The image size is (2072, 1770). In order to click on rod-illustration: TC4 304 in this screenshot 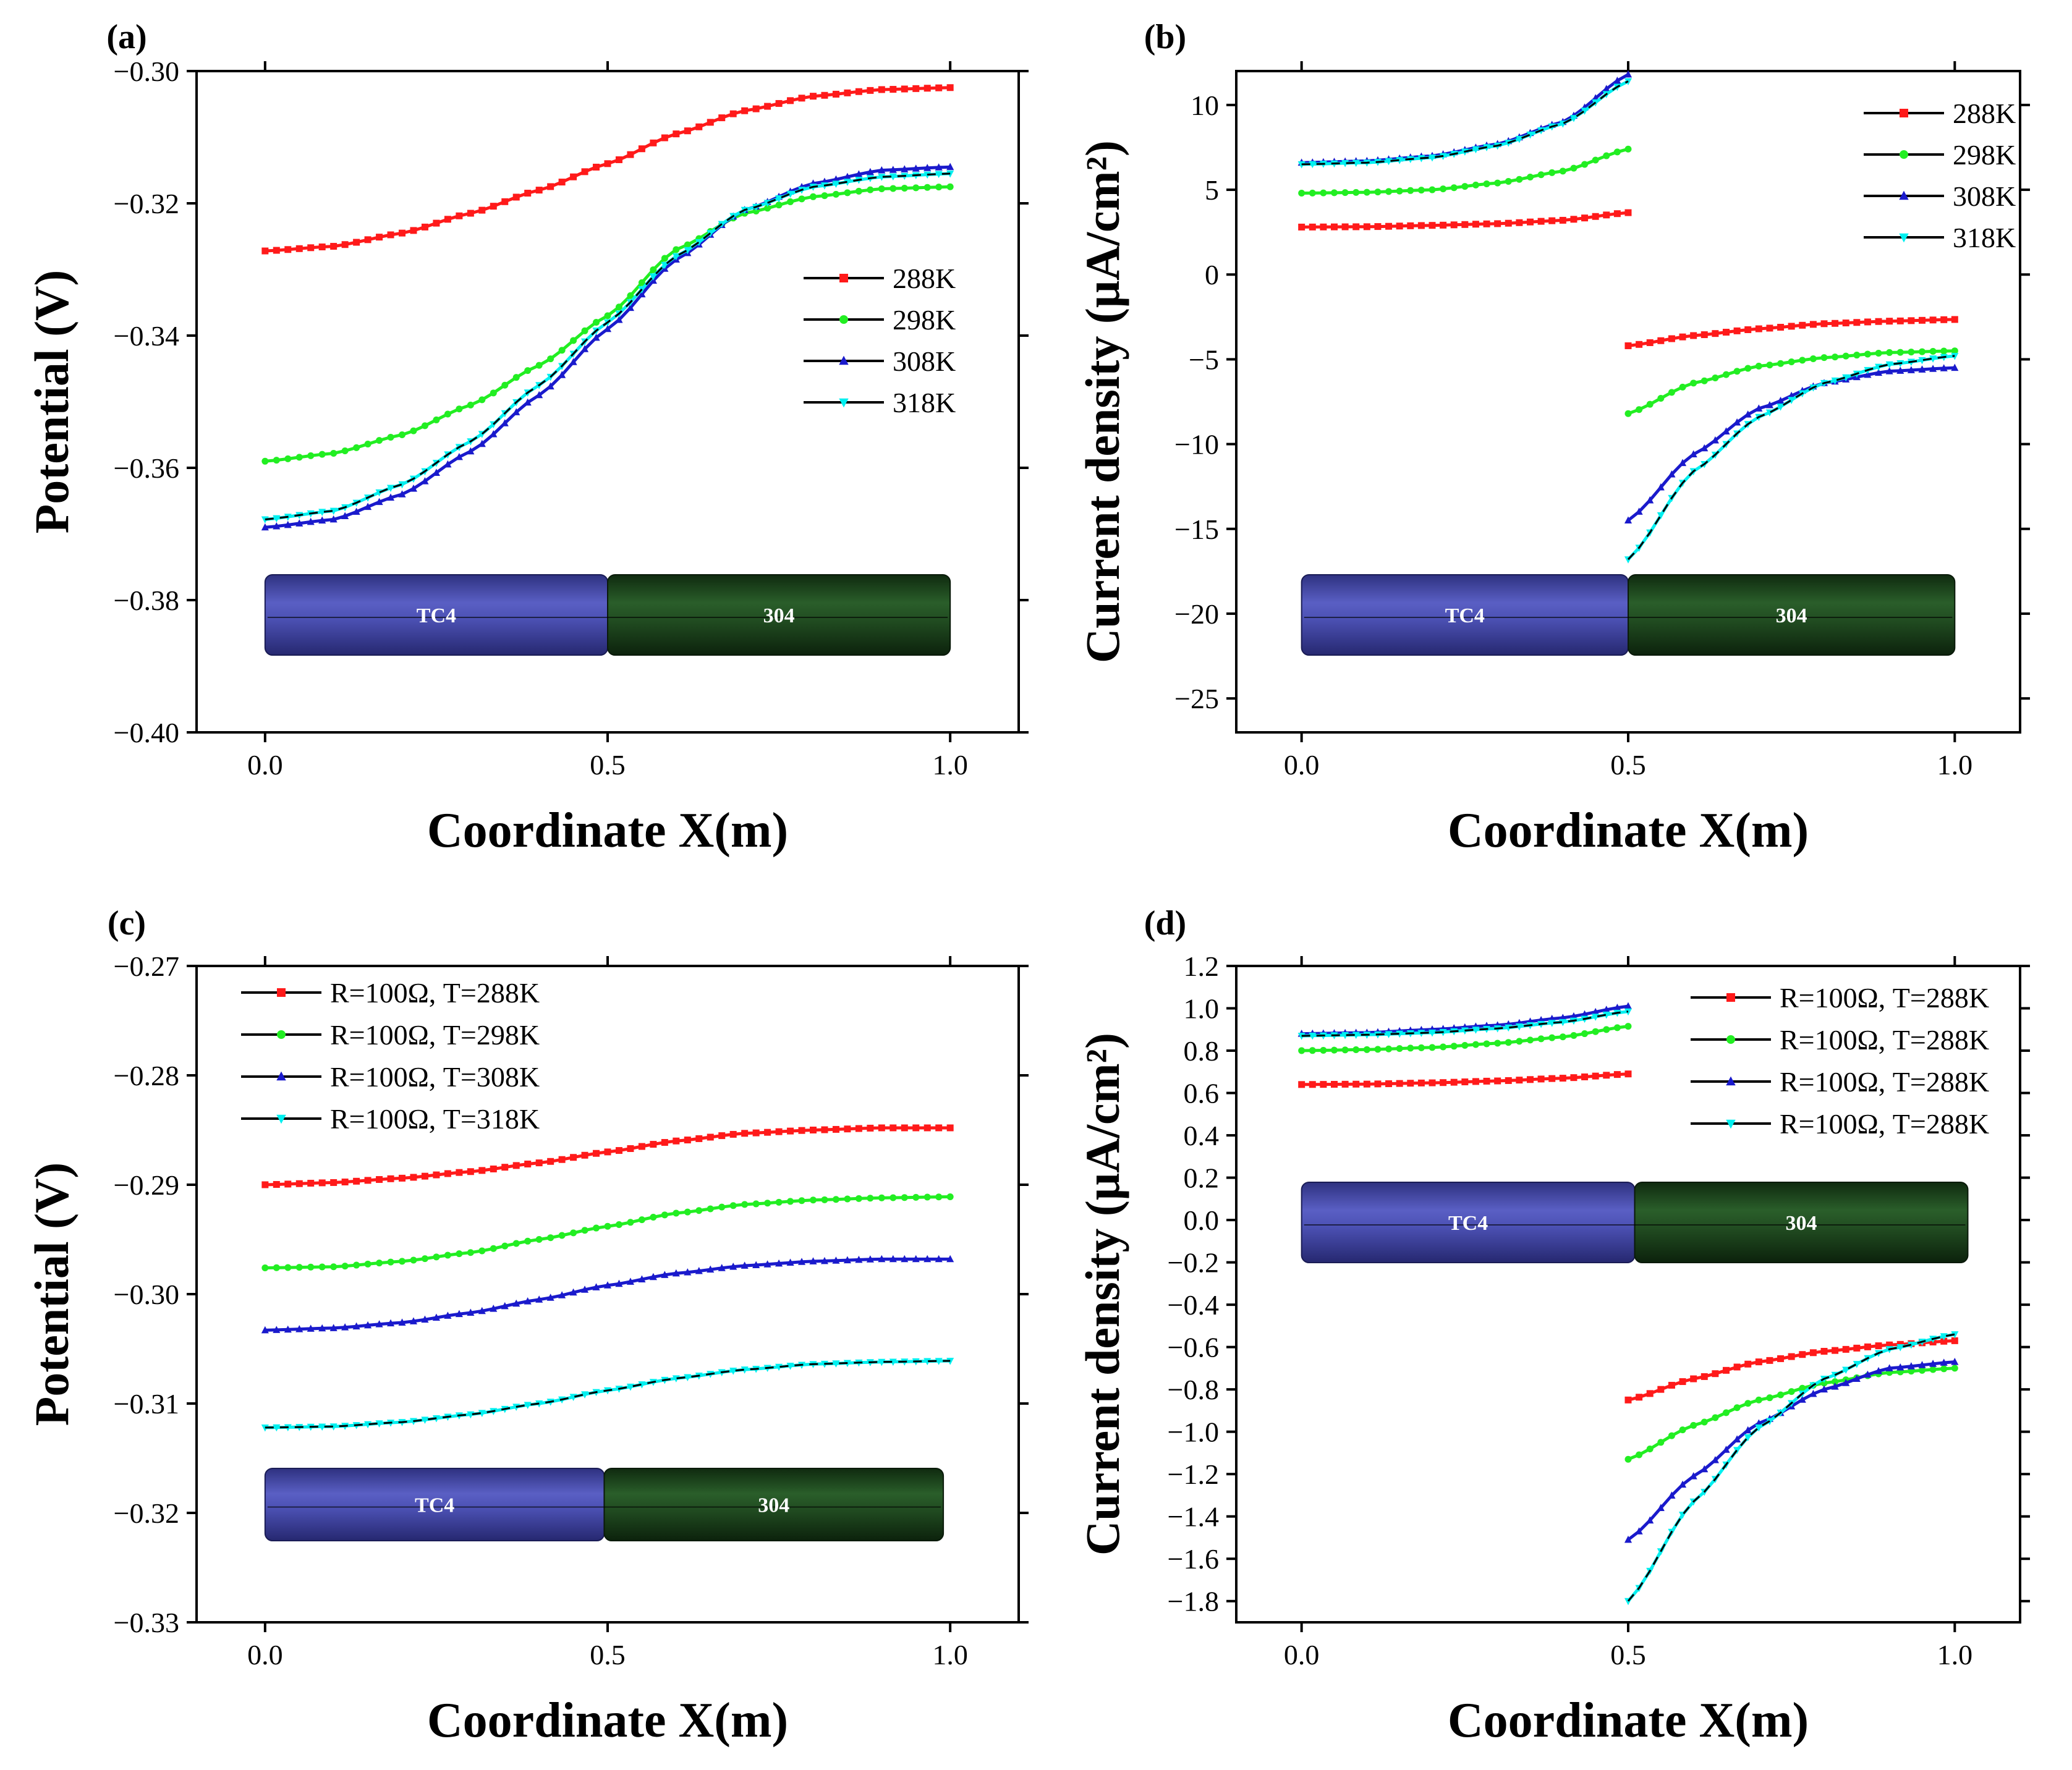, I will do `click(1628, 615)`.